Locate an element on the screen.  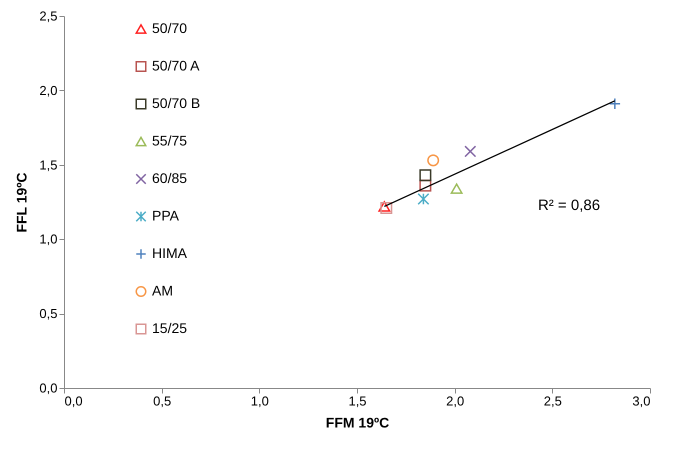
y-tick-label: 2,0 is located at coordinates (48, 90).